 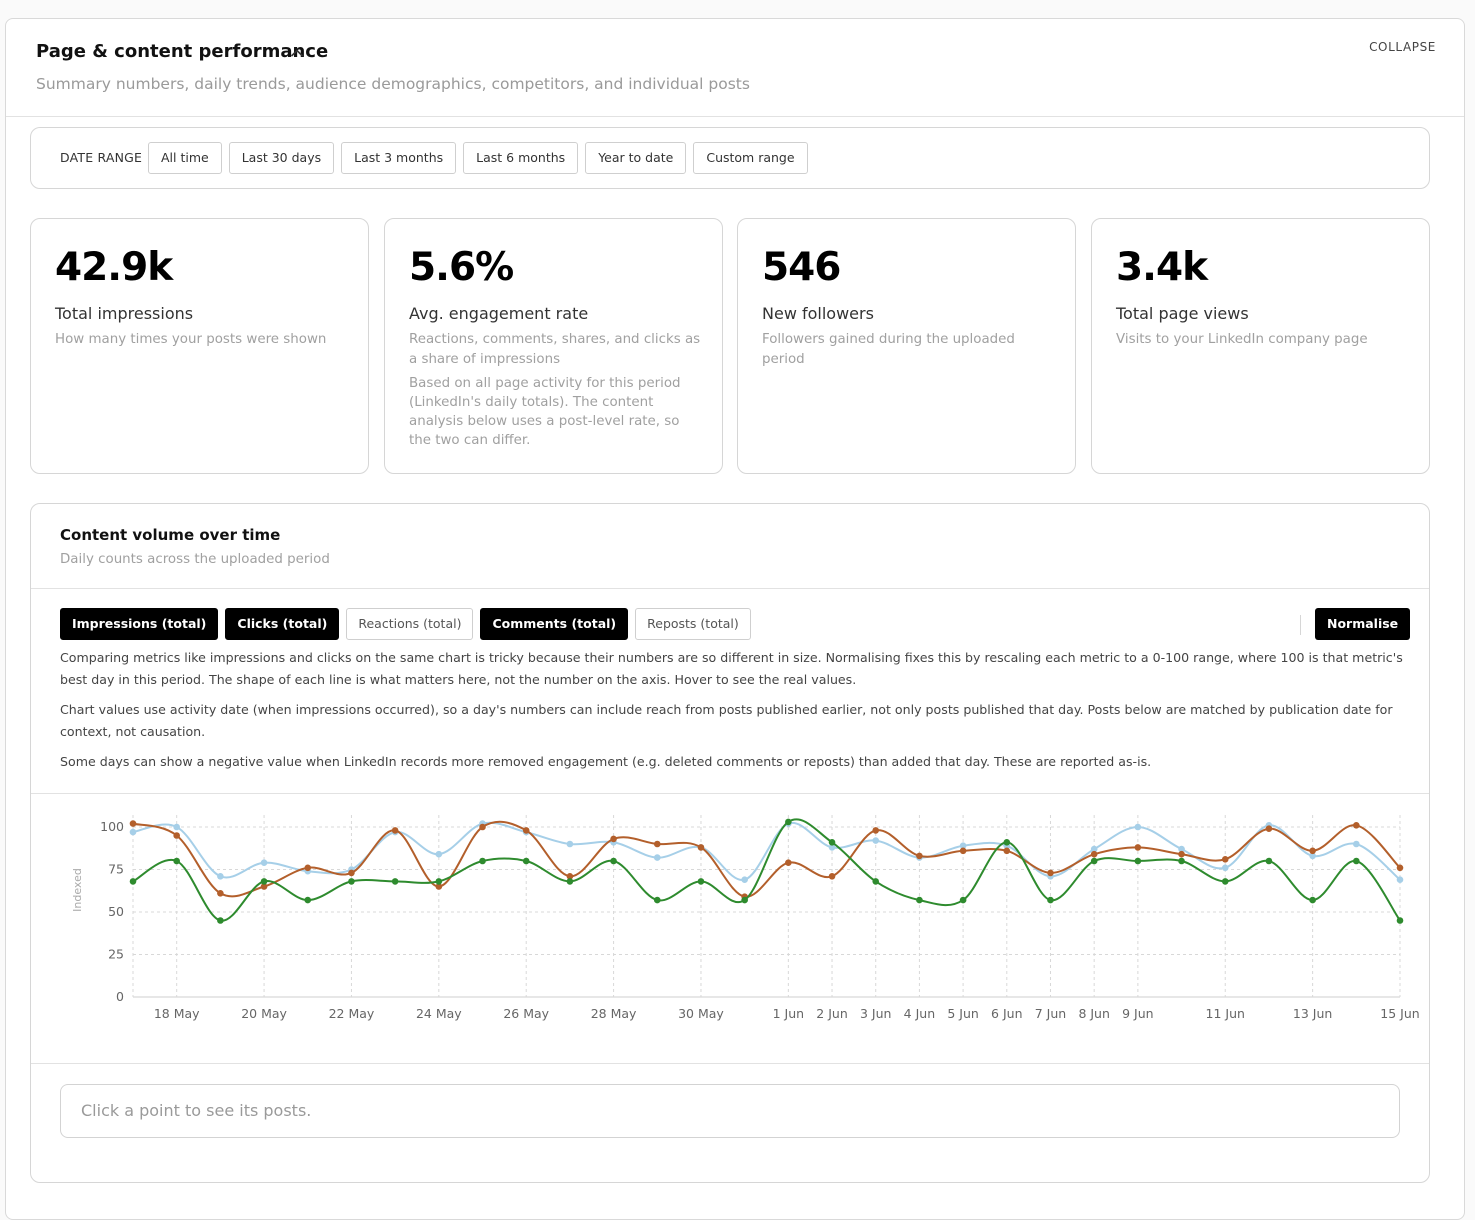 What do you see at coordinates (112, 826) in the screenshot?
I see `y-tick-label: 100` at bounding box center [112, 826].